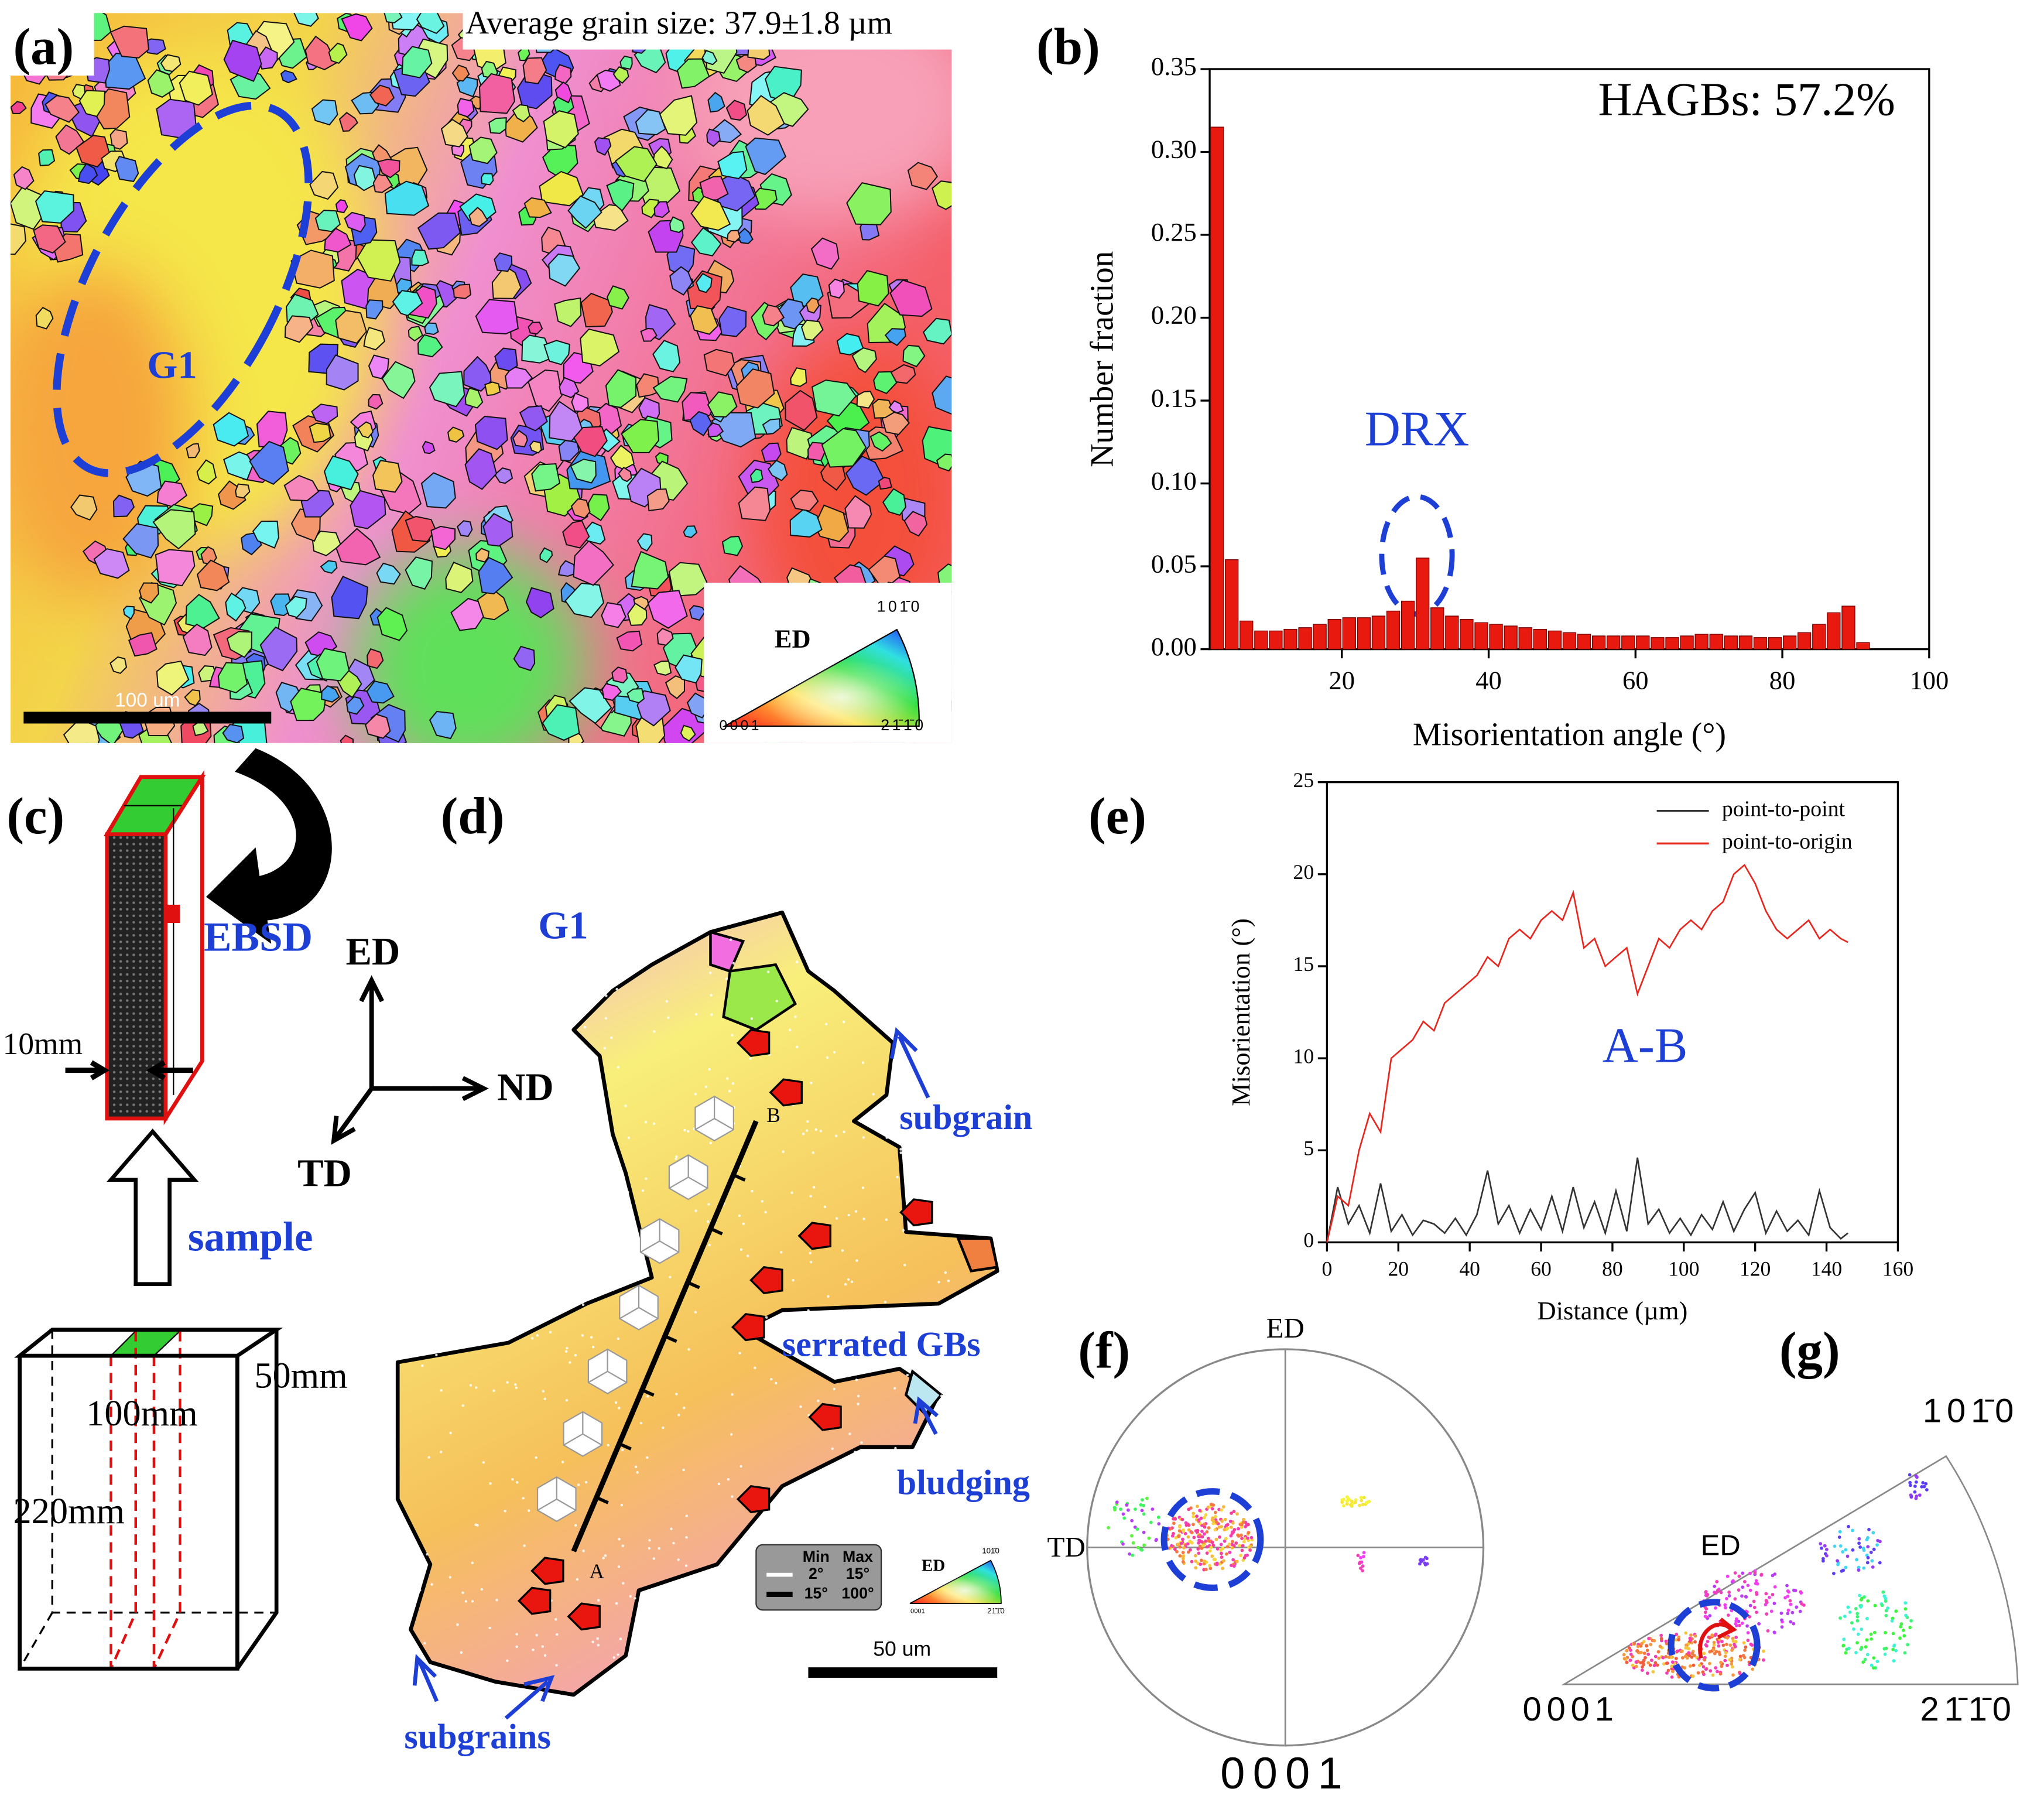  Describe the element at coordinates (1788, 841) in the screenshot. I see `legend-label: point-to-origin` at that location.